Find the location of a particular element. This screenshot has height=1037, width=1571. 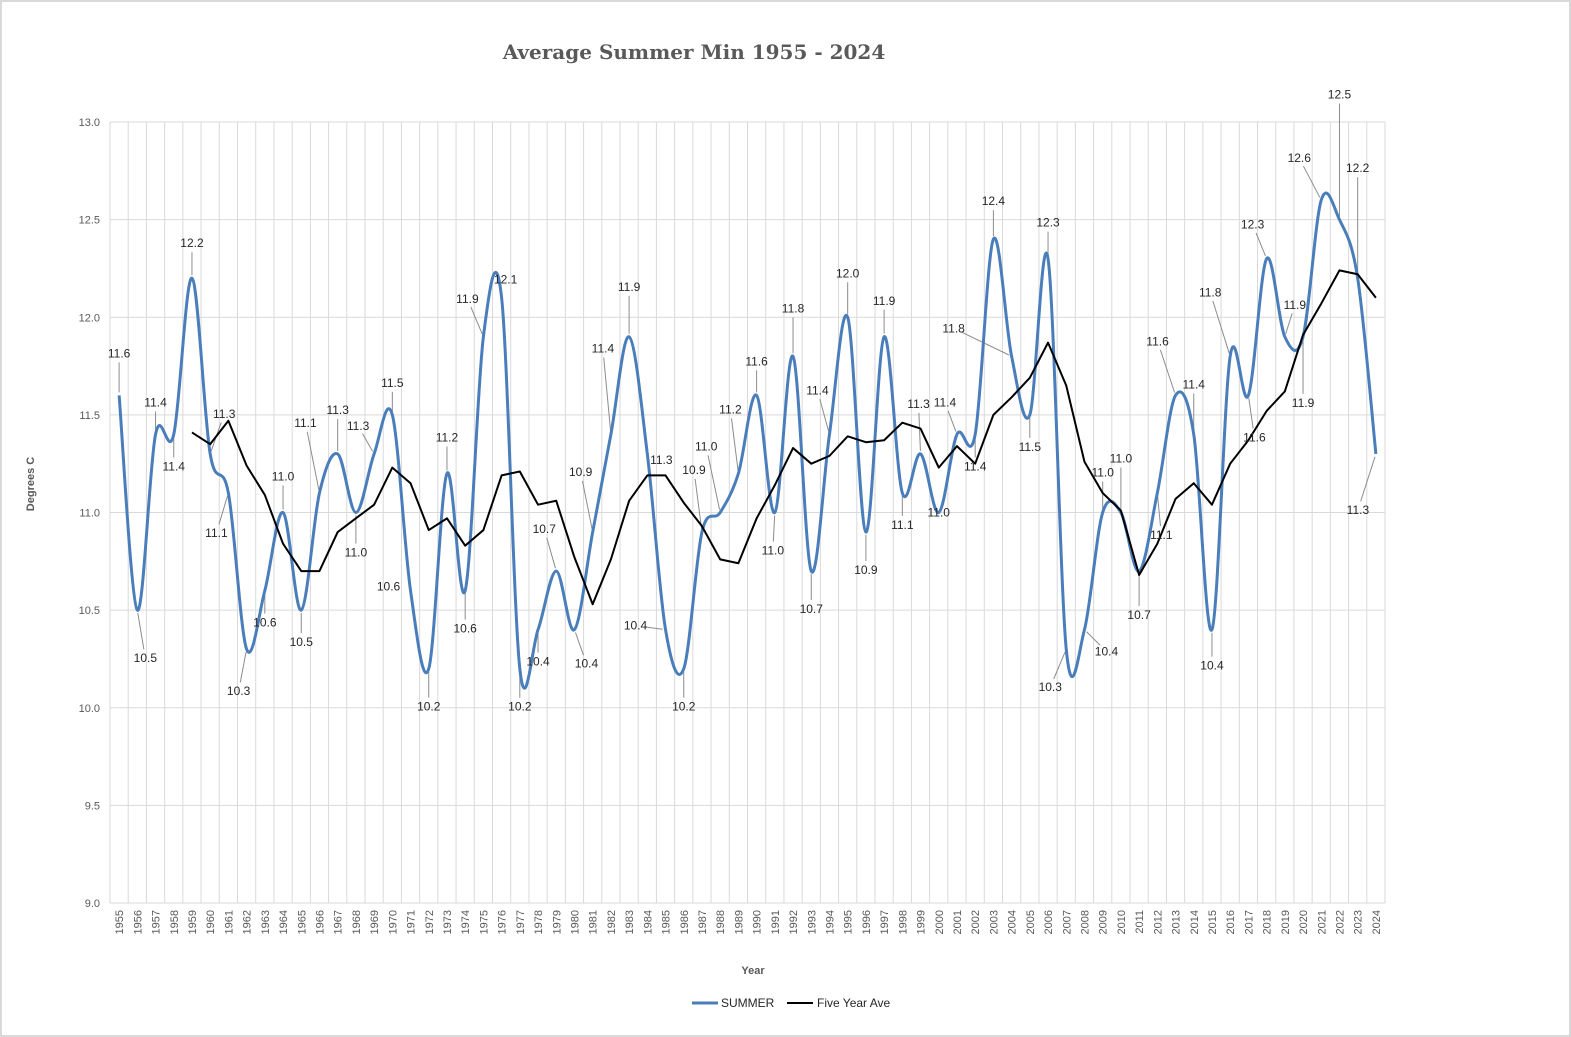

data-label: 10.9 is located at coordinates (694, 470).